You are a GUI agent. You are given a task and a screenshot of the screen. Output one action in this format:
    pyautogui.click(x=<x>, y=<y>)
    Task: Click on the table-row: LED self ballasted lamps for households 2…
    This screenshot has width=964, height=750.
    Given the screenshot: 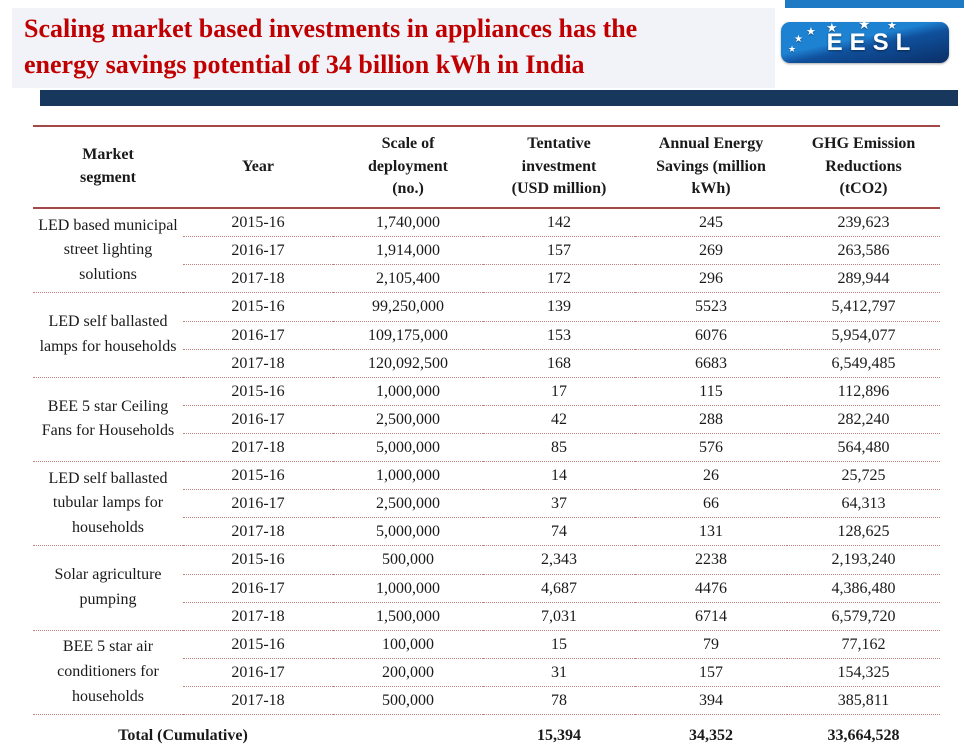 What is the action you would take?
    pyautogui.click(x=486, y=335)
    